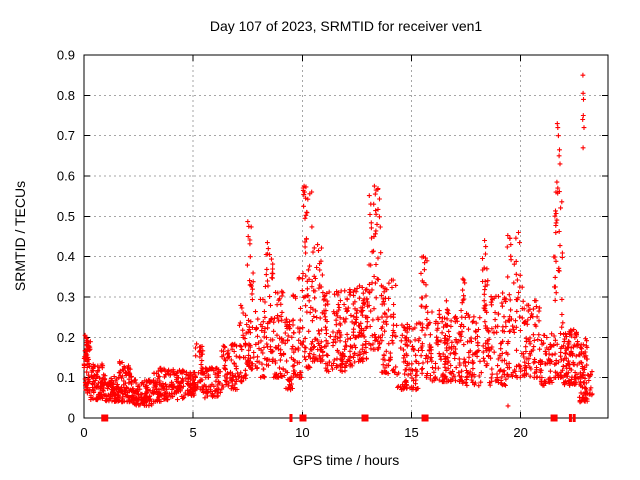 The image size is (640, 480). Describe the element at coordinates (83, 432) in the screenshot. I see `x-tick-label: 0` at that location.